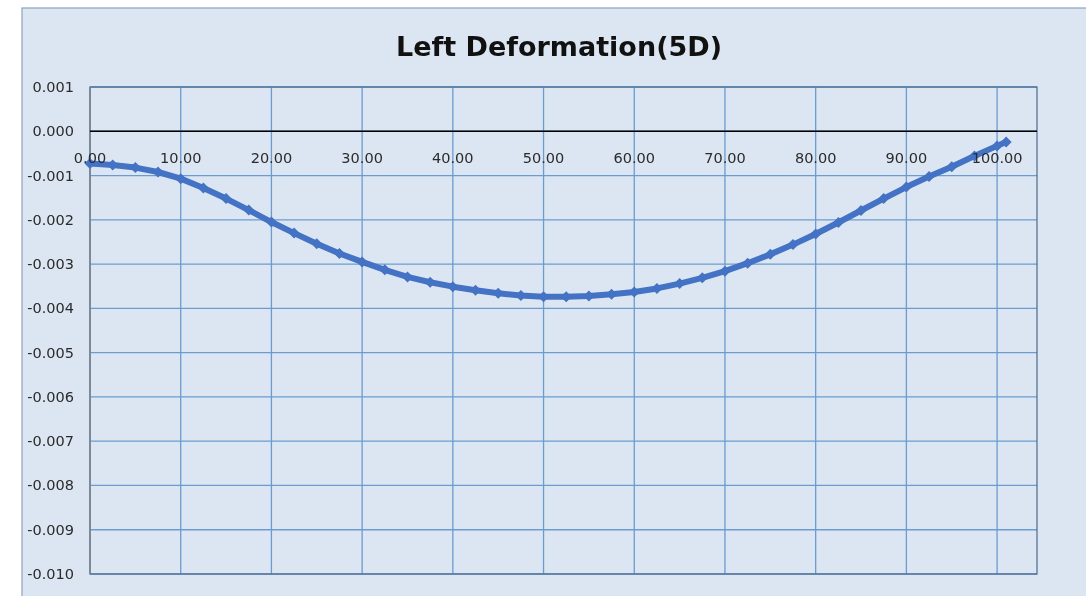  I want to click on x-tick-label: 80.00, so click(815, 158).